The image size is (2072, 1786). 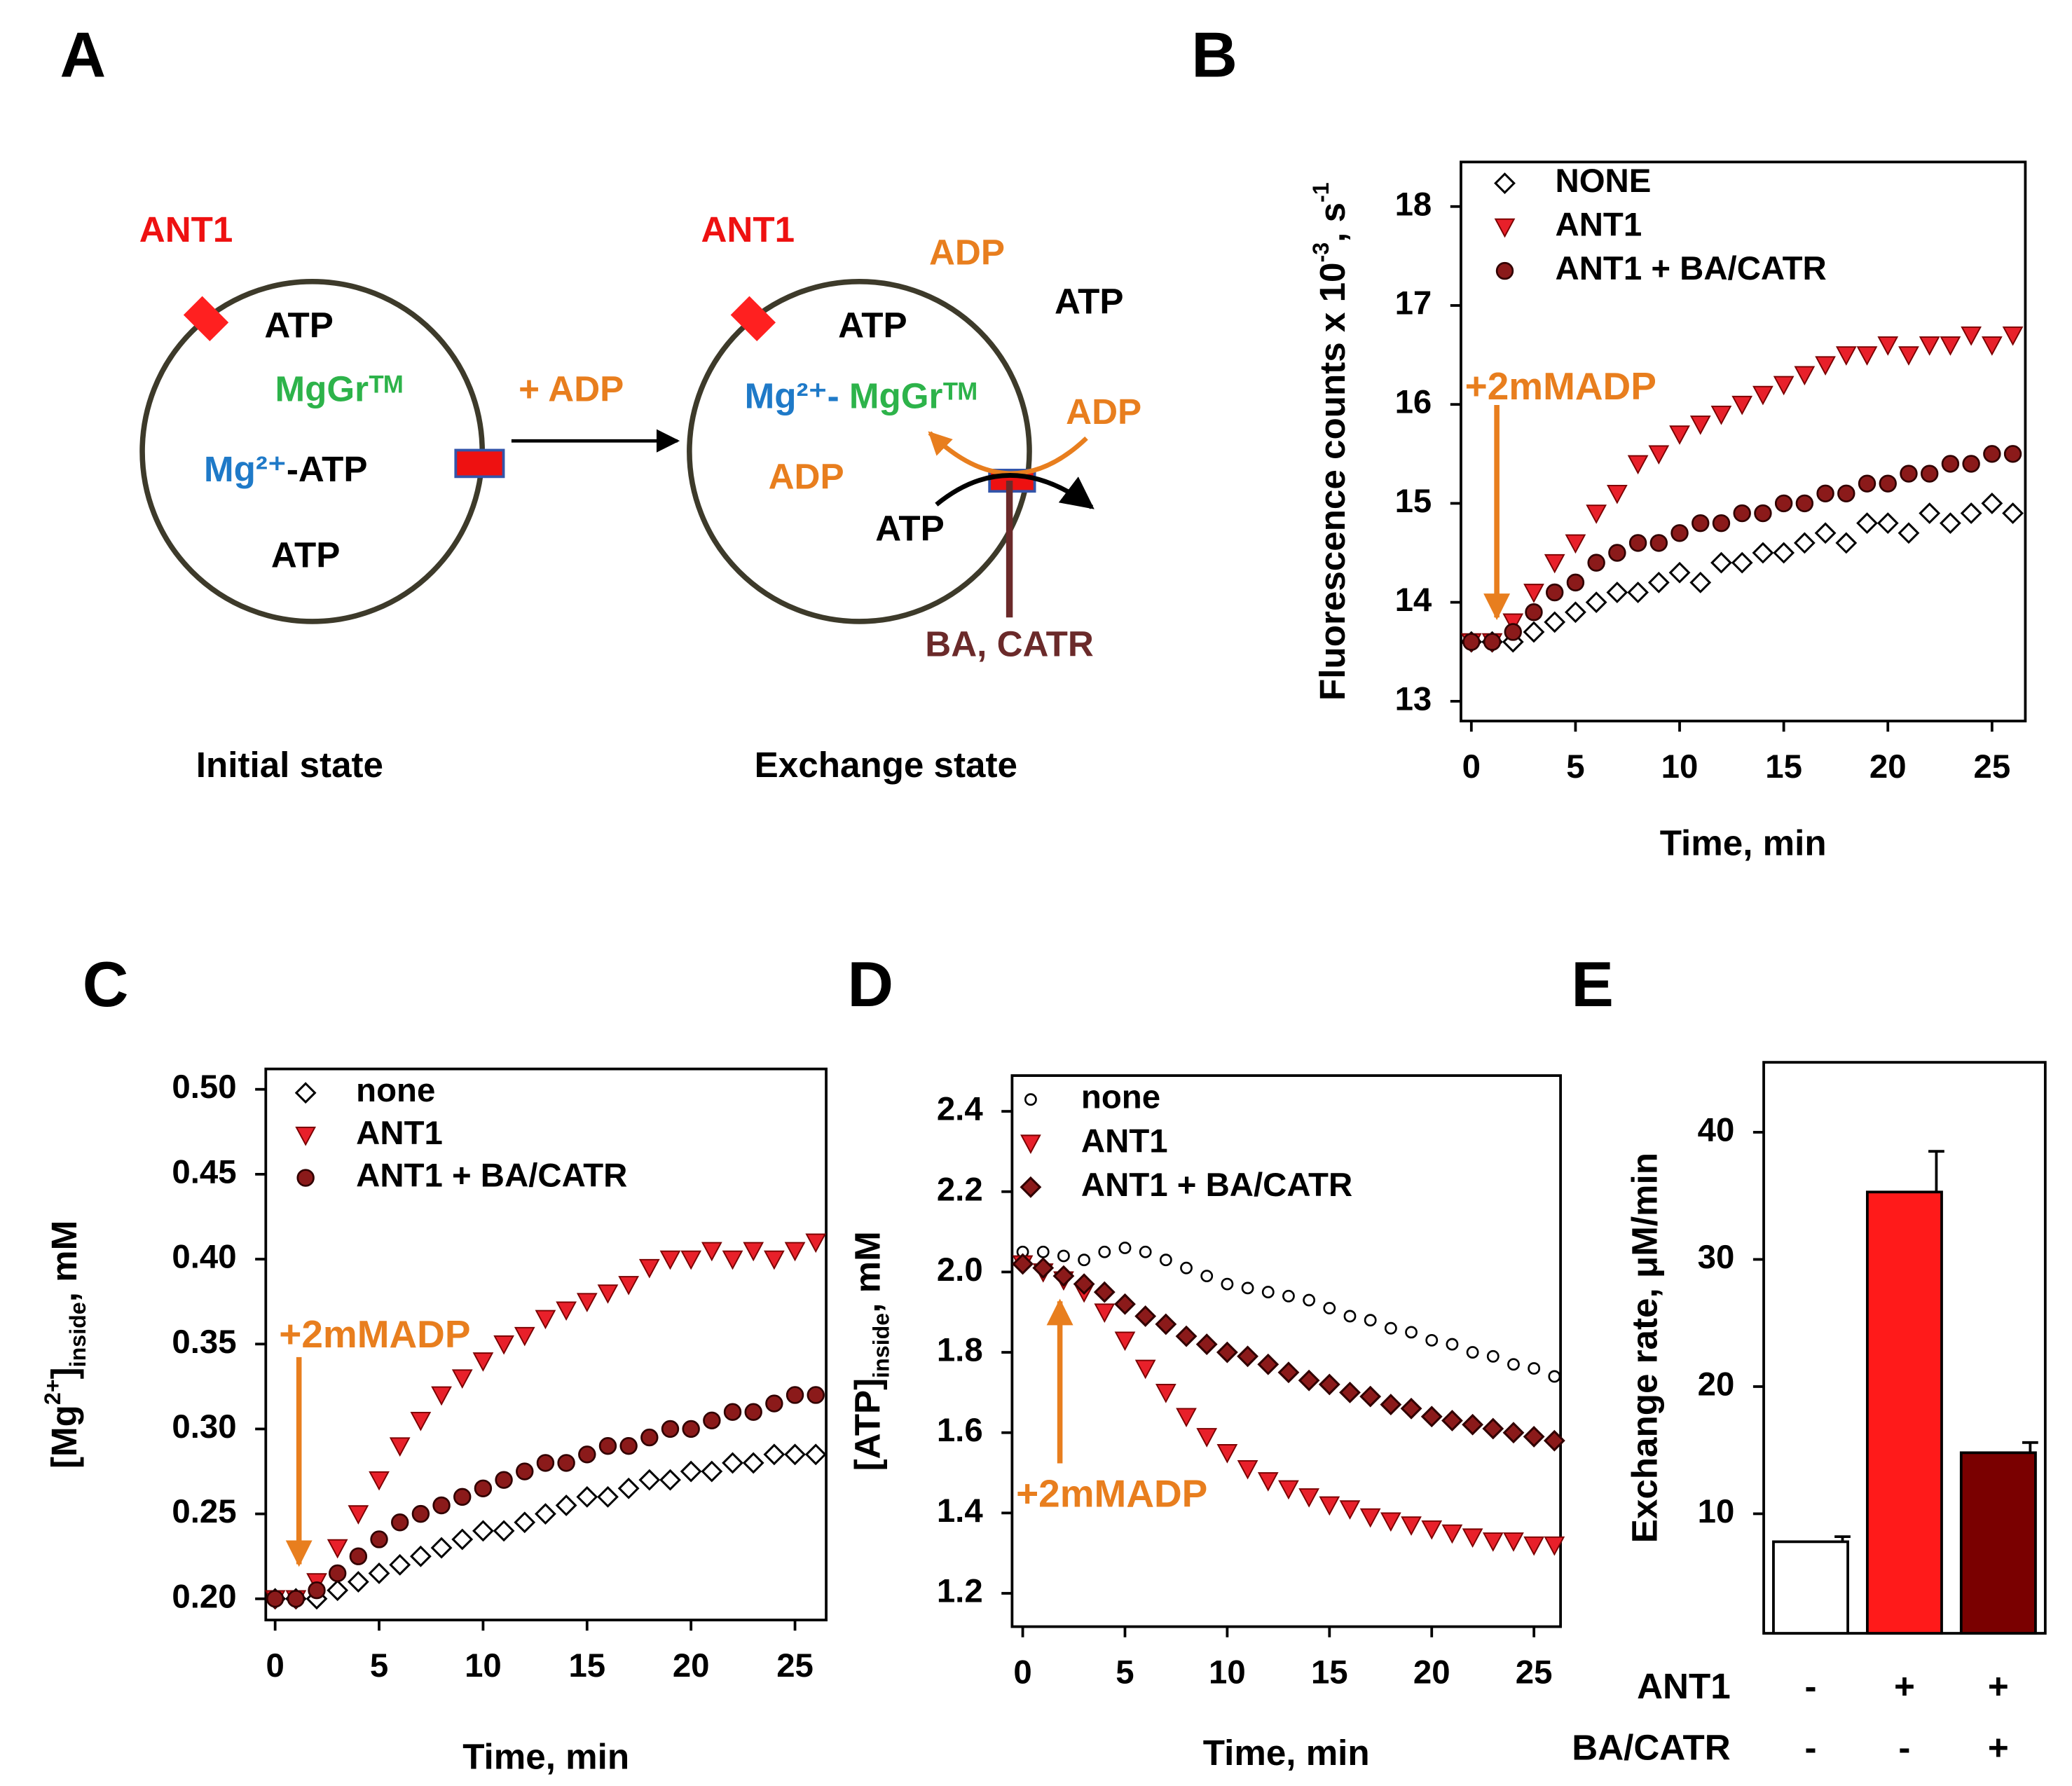 What do you see at coordinates (967, 252) in the screenshot?
I see `label: ADP` at bounding box center [967, 252].